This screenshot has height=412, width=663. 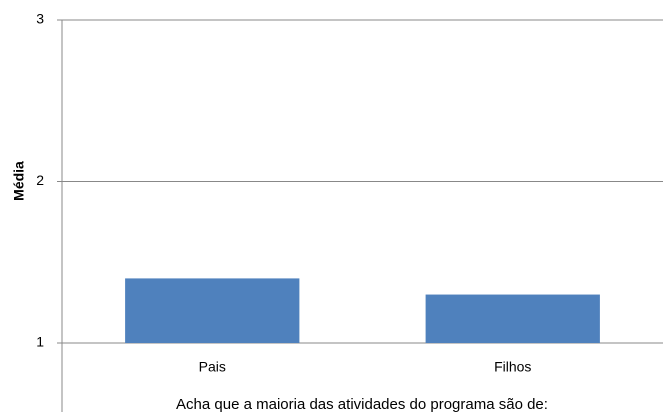 What do you see at coordinates (40, 342) in the screenshot?
I see `y-tick-label: 1` at bounding box center [40, 342].